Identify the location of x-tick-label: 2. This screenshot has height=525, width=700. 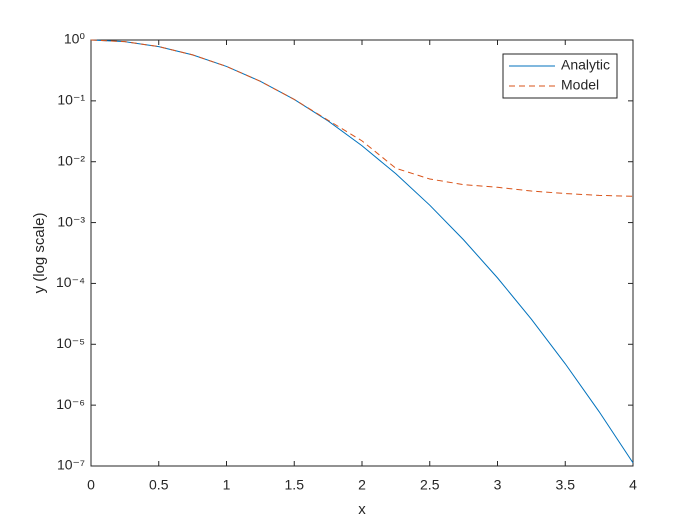
(362, 485).